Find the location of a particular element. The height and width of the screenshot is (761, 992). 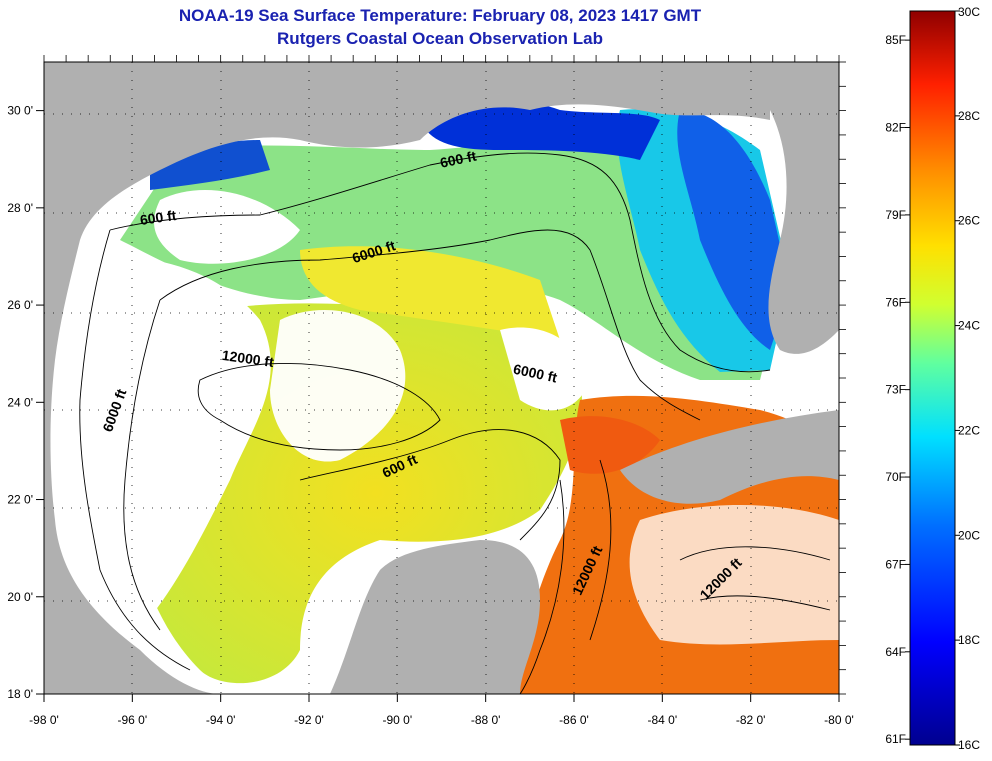

cbar-c-label: 22C is located at coordinates (969, 430).